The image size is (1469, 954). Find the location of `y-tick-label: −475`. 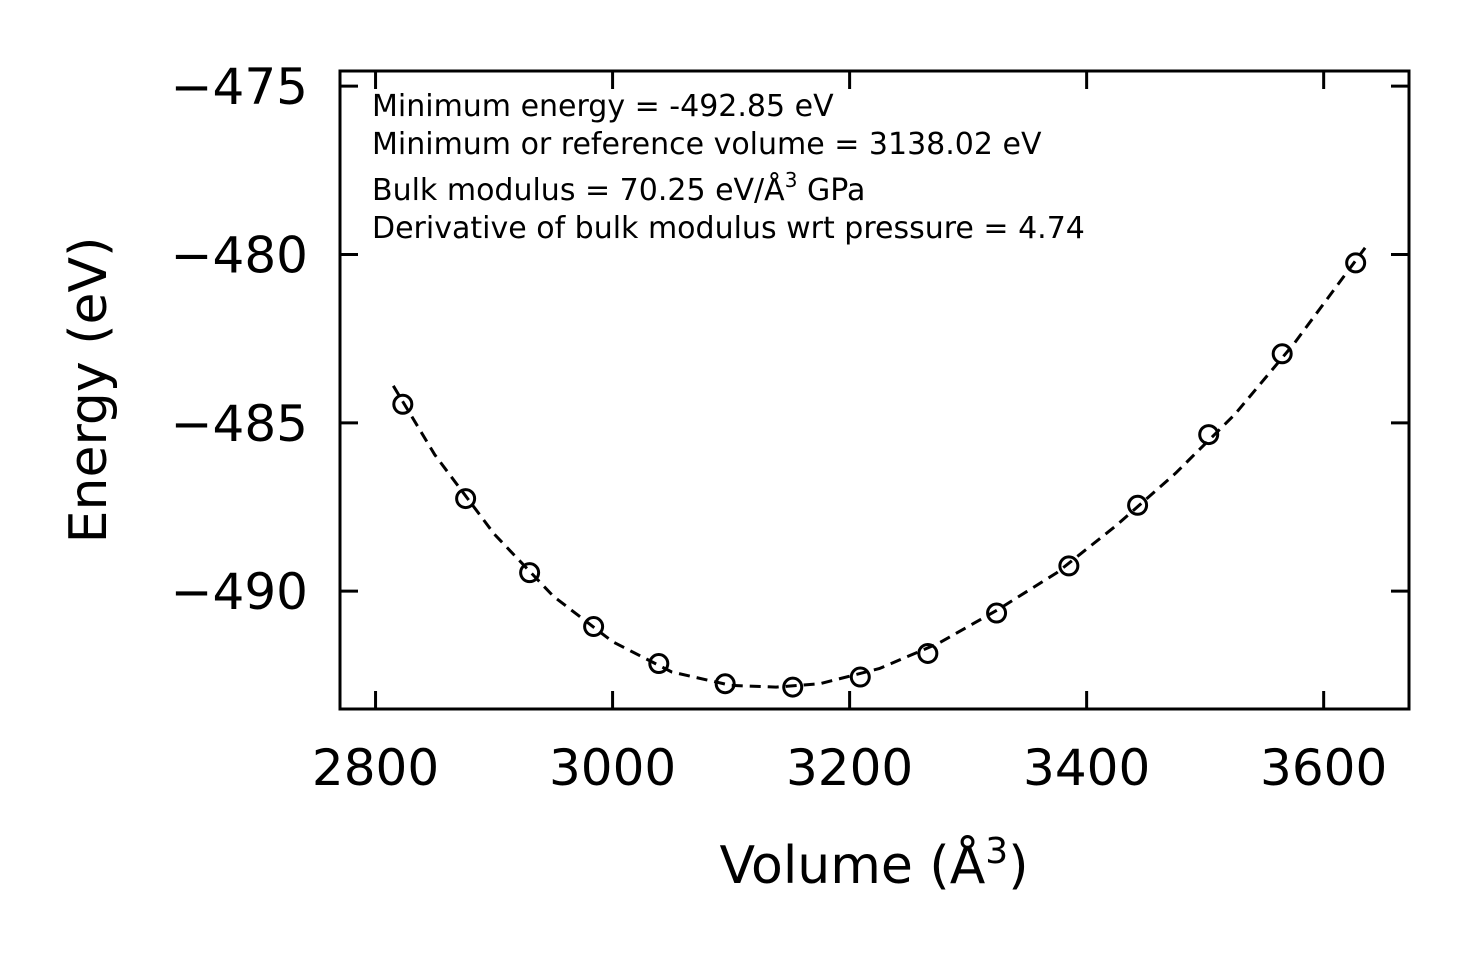

y-tick-label: −475 is located at coordinates (239, 87).